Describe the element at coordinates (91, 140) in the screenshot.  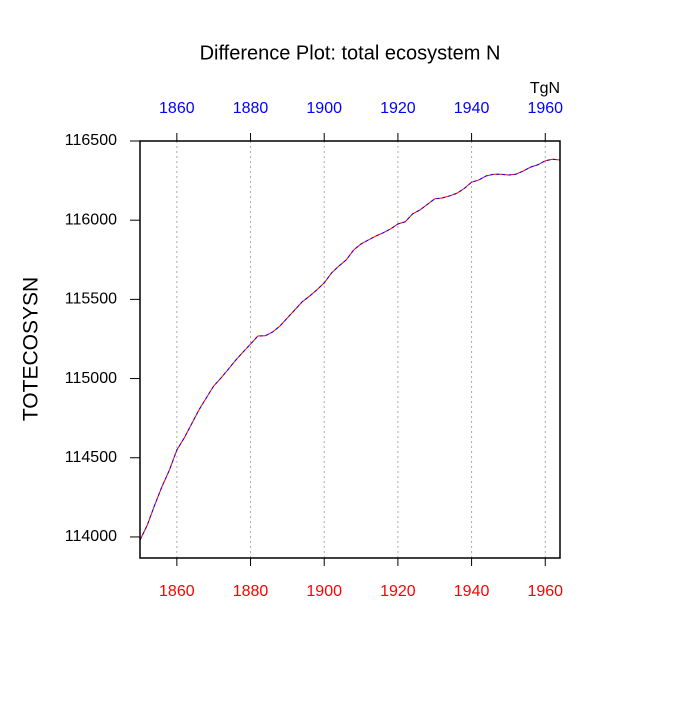
I see `y-tick-label: 116500` at that location.